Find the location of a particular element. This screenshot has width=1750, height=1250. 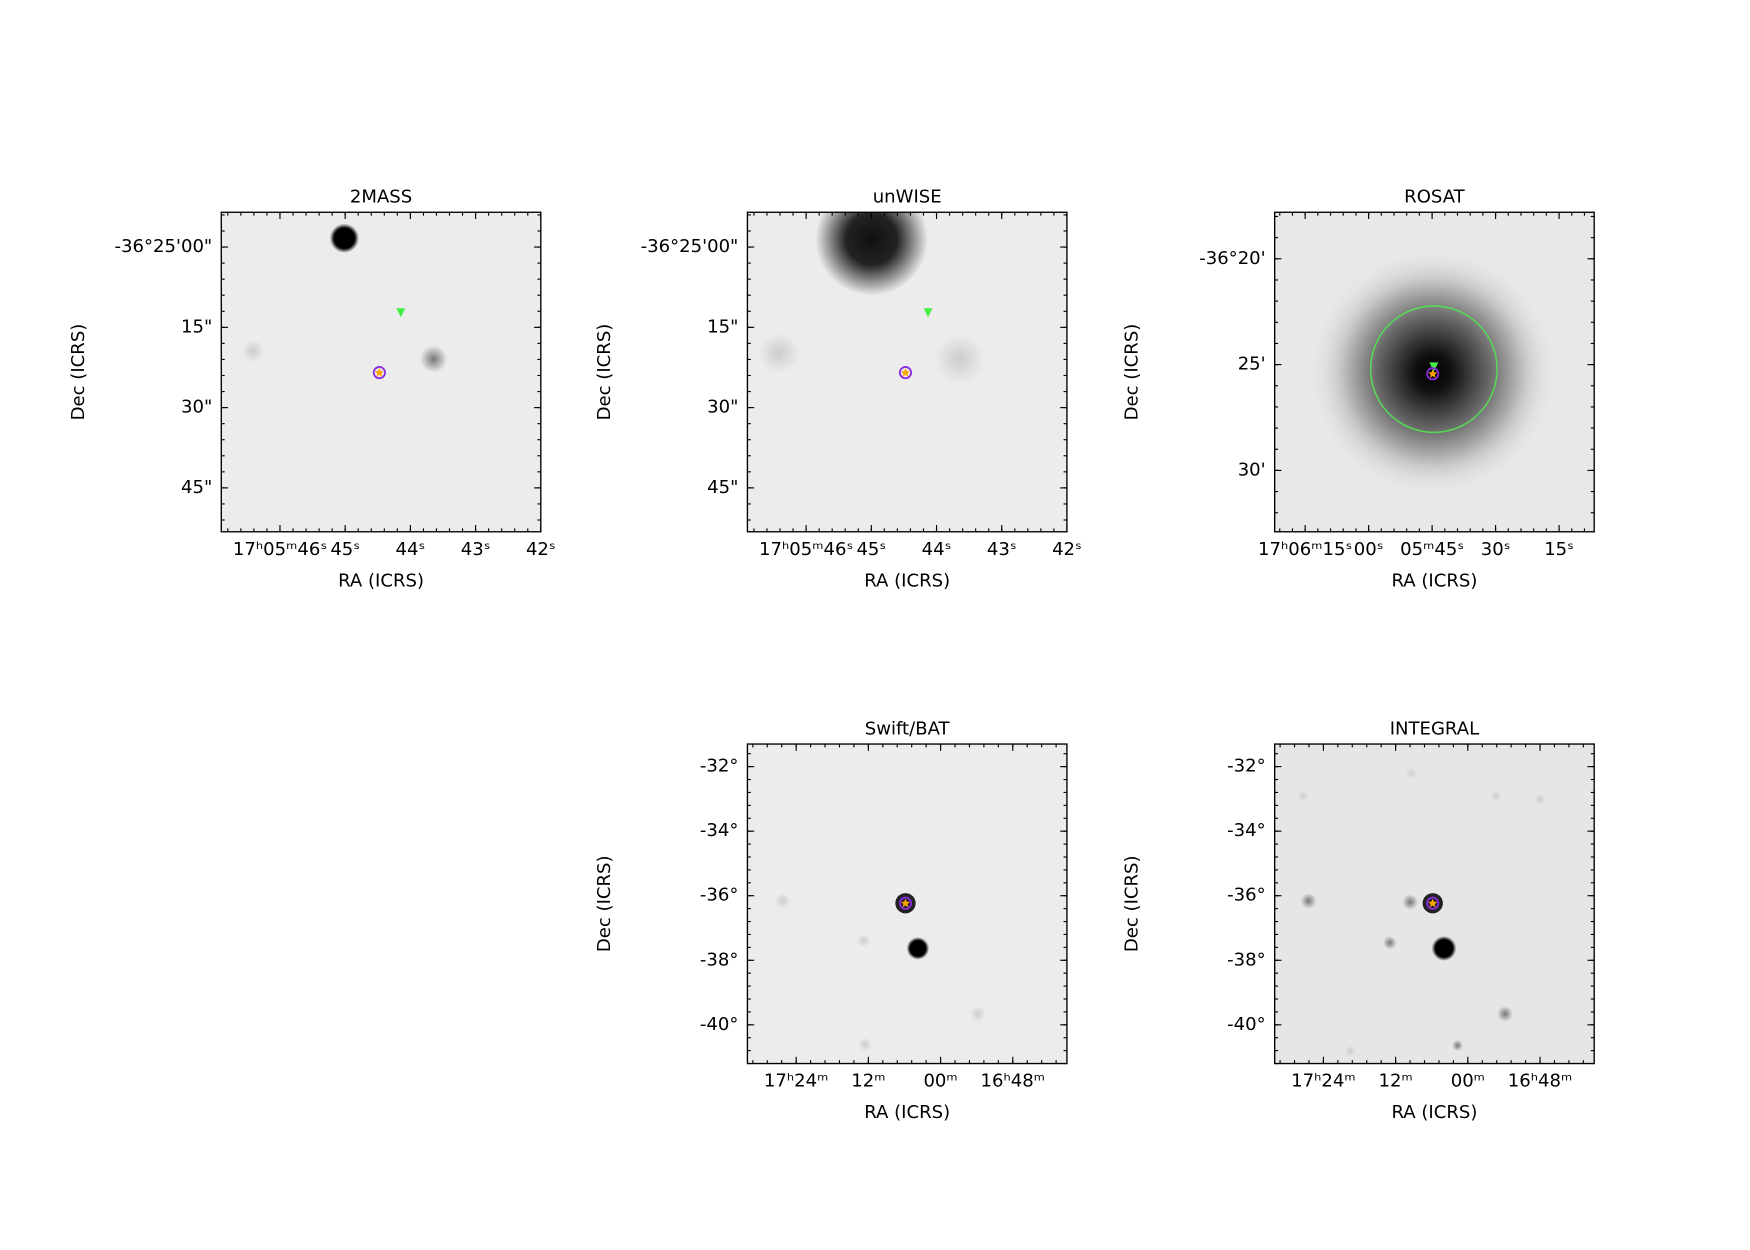

image-integral is located at coordinates (1434, 904).